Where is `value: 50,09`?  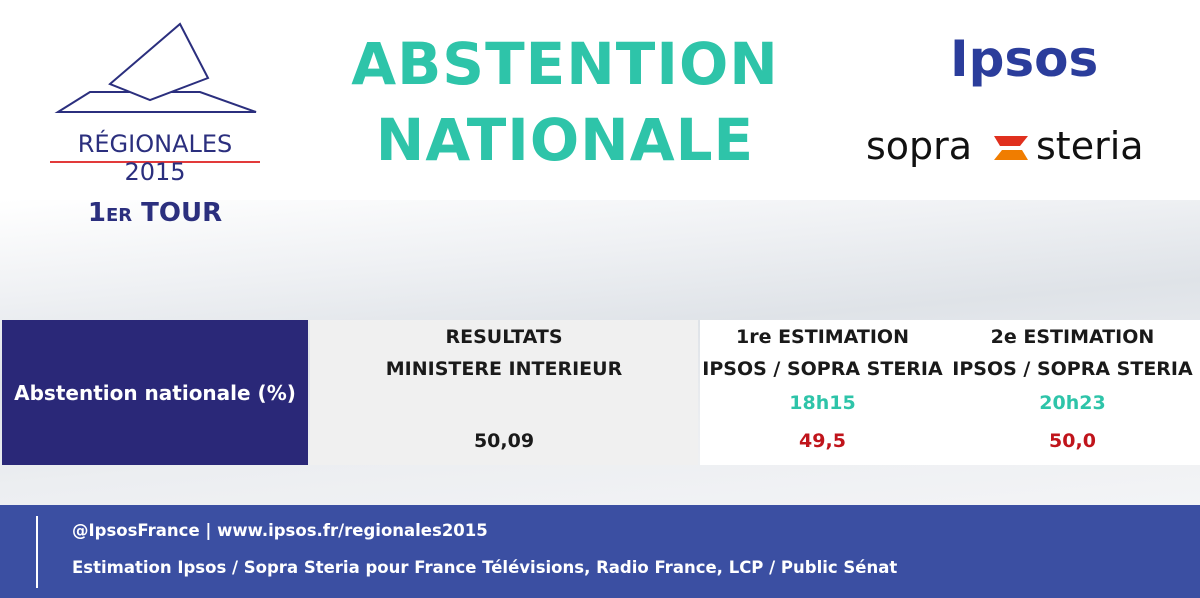 value: 50,09 is located at coordinates (504, 441).